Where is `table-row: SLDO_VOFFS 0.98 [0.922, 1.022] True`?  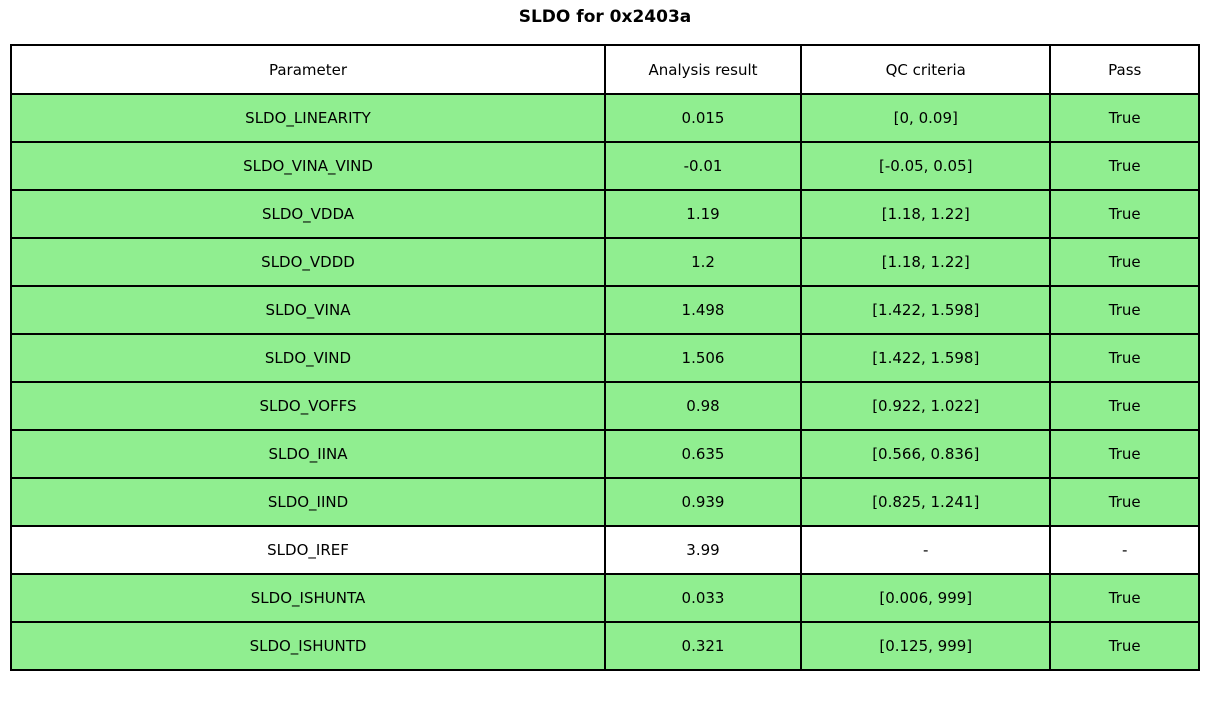
table-row: SLDO_VOFFS 0.98 [0.922, 1.022] True is located at coordinates (605, 406).